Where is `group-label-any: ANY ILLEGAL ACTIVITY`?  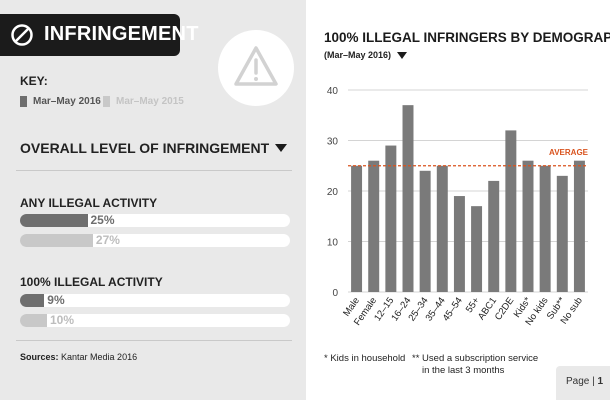 group-label-any: ANY ILLEGAL ACTIVITY is located at coordinates (89, 203).